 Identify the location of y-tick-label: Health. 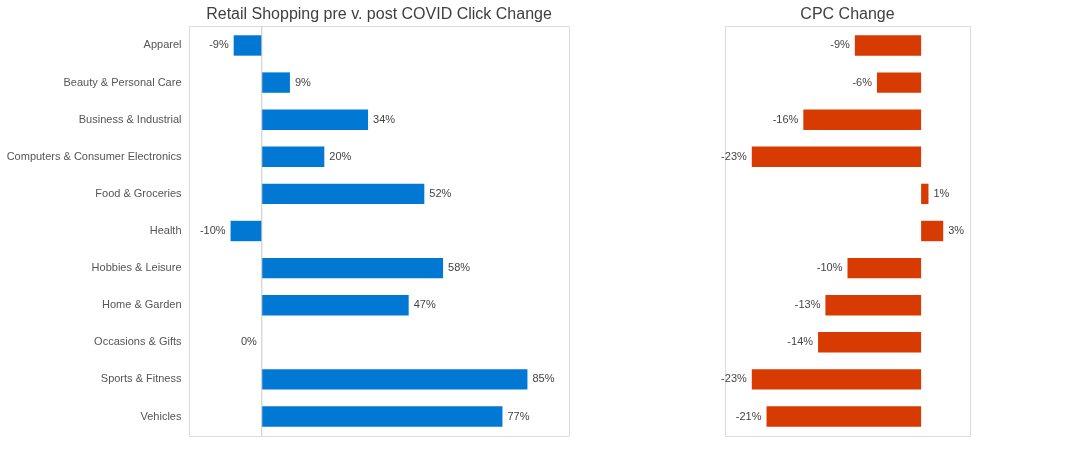
(165, 230).